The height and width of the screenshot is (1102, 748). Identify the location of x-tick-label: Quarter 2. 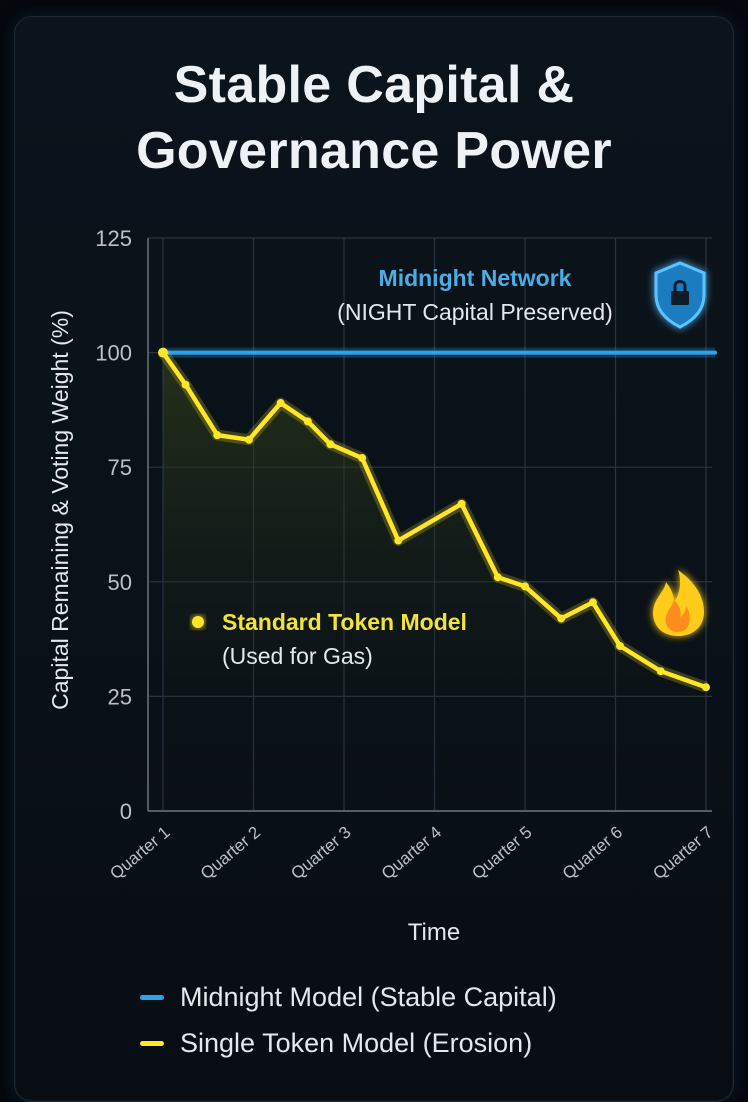
(230, 853).